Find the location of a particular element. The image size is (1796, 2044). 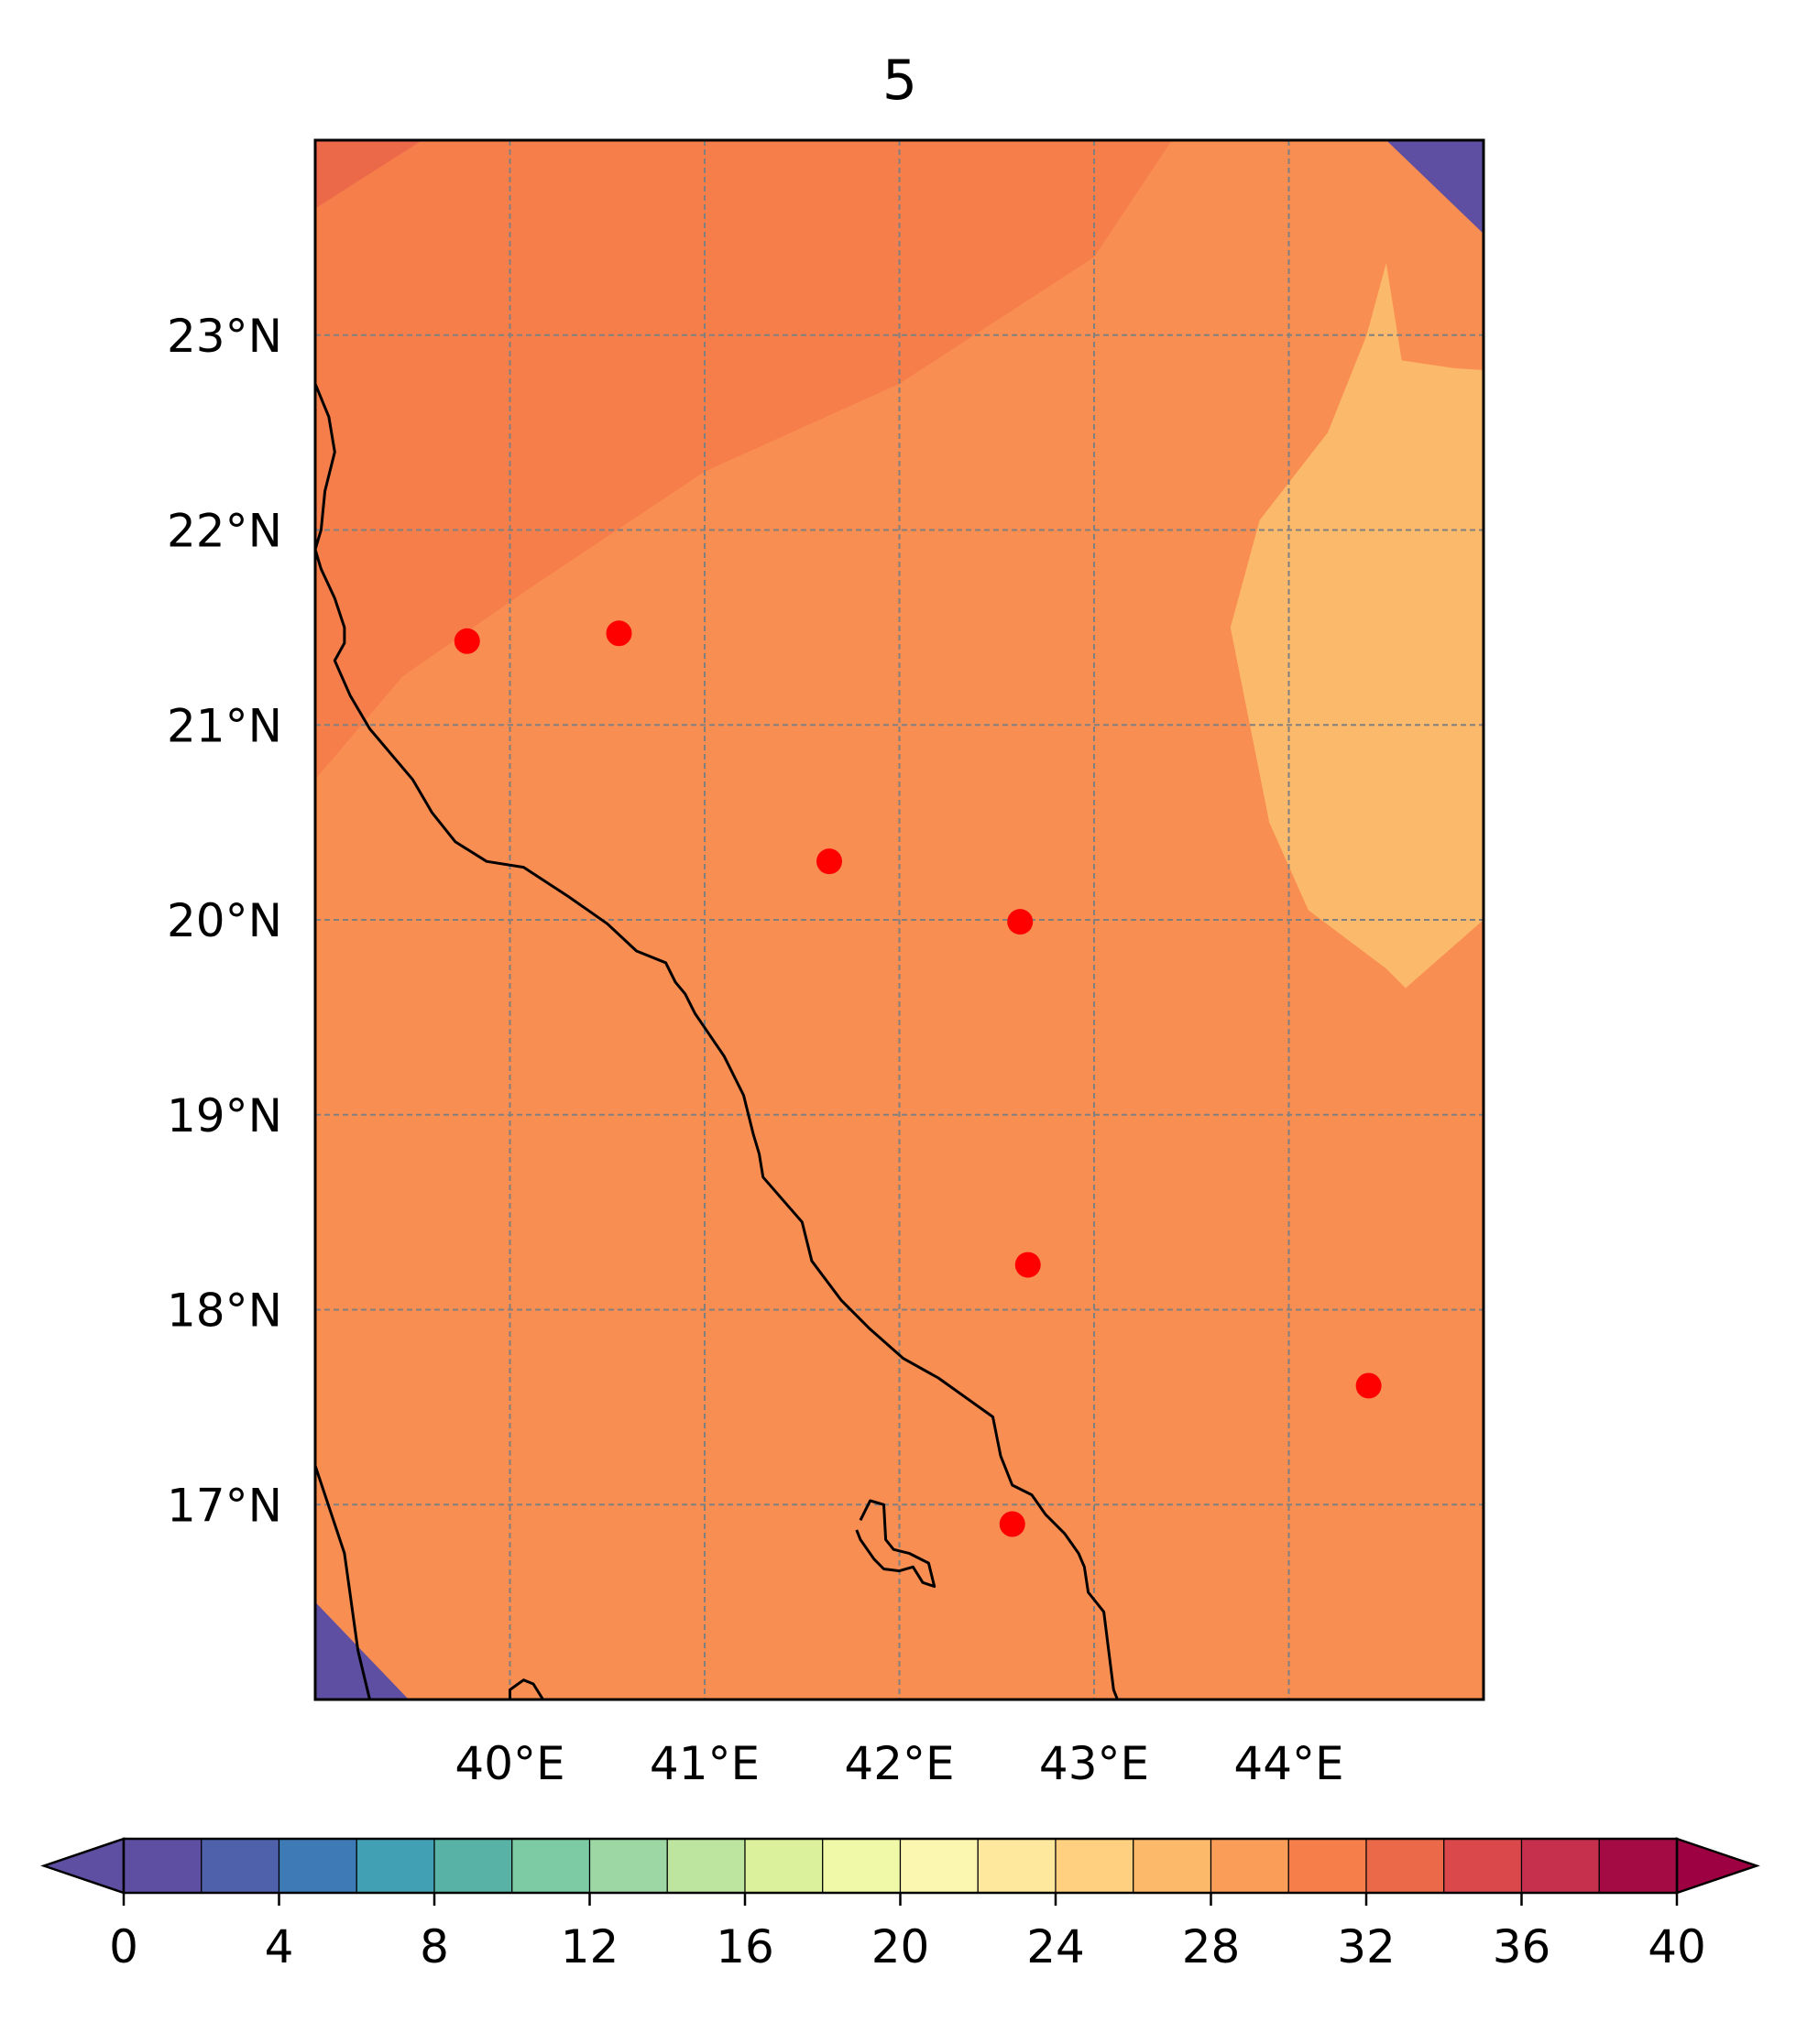

lon-tick-label: 44°E is located at coordinates (1288, 1764).